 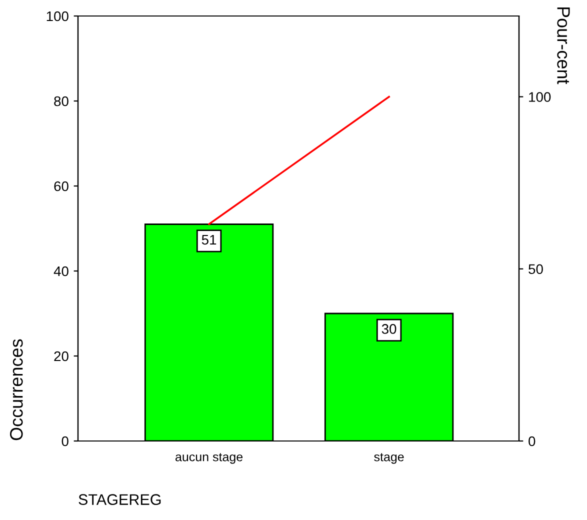 What do you see at coordinates (119, 499) in the screenshot?
I see `x-axis-title: STAGEREG` at bounding box center [119, 499].